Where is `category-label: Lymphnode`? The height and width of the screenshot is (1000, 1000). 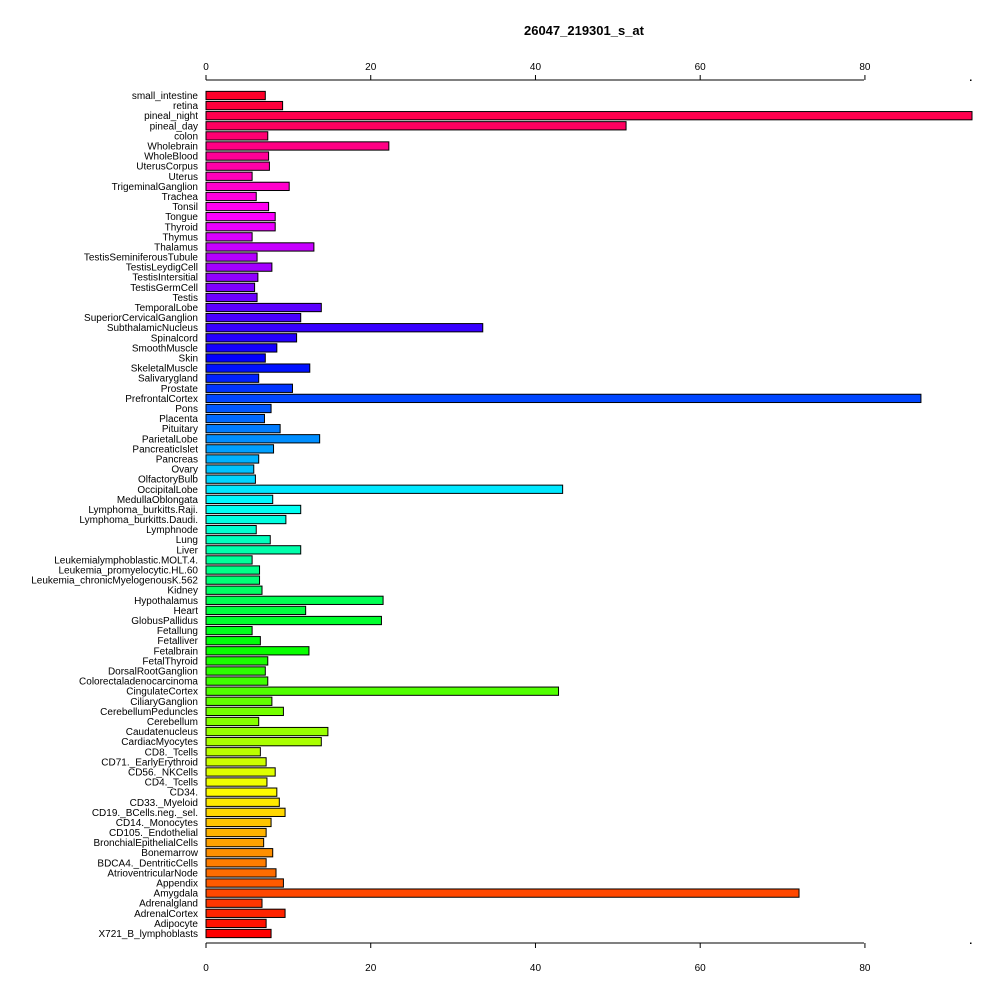
category-label: Lymphnode is located at coordinates (172, 530).